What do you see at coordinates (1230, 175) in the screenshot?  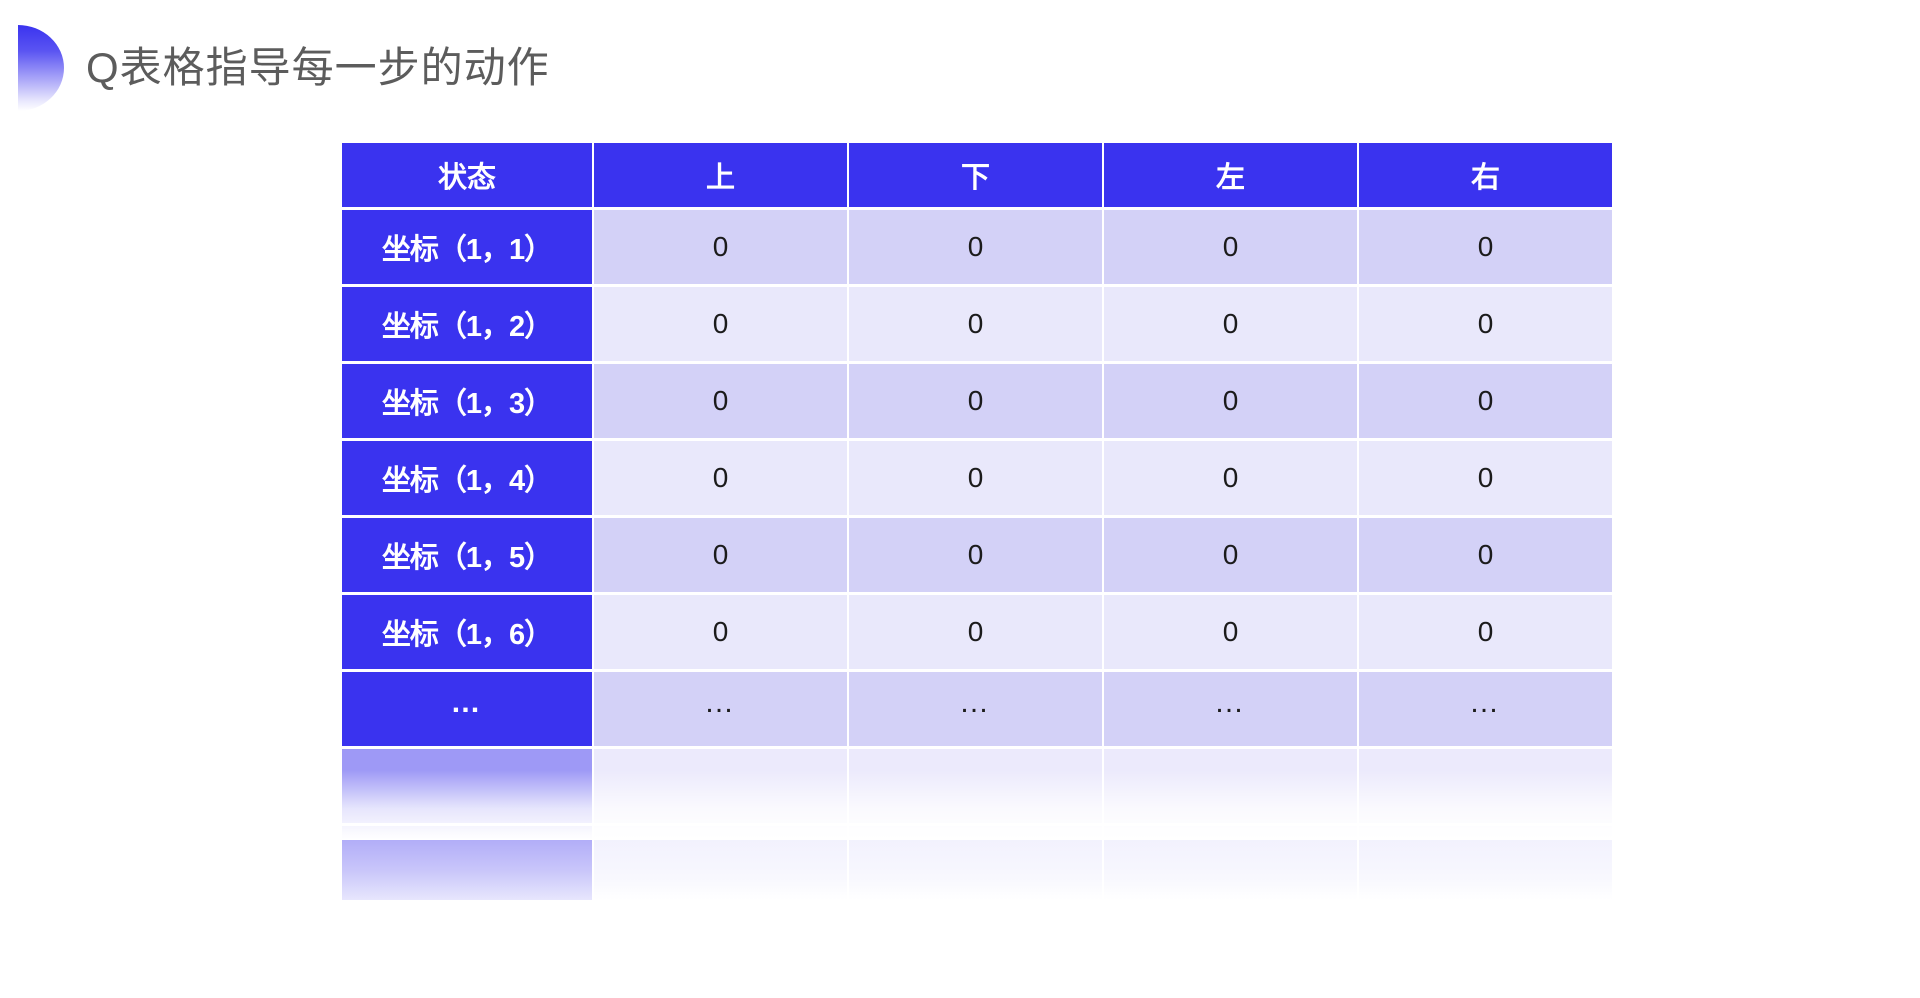 I see `column-header-left: 左` at bounding box center [1230, 175].